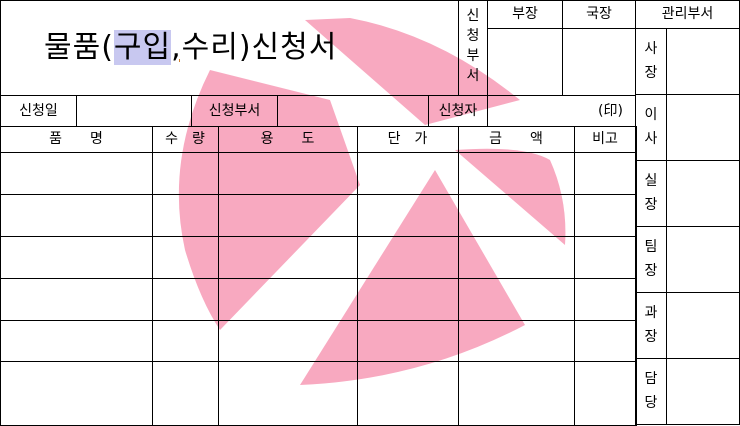 This screenshot has height=426, width=740. Describe the element at coordinates (473, 16) in the screenshot. I see `request-dept-char-1: 신` at that location.